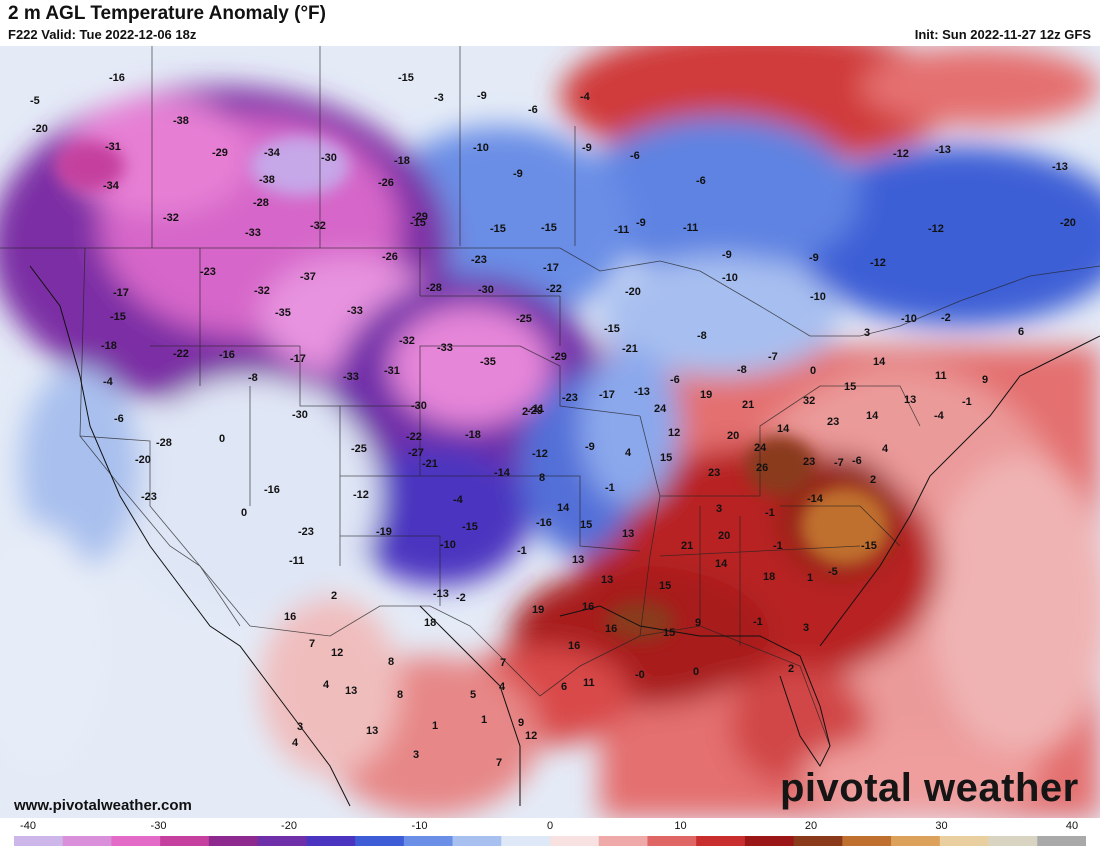  What do you see at coordinates (262, 291) in the screenshot?
I see `anomaly-value-label: -32` at bounding box center [262, 291].